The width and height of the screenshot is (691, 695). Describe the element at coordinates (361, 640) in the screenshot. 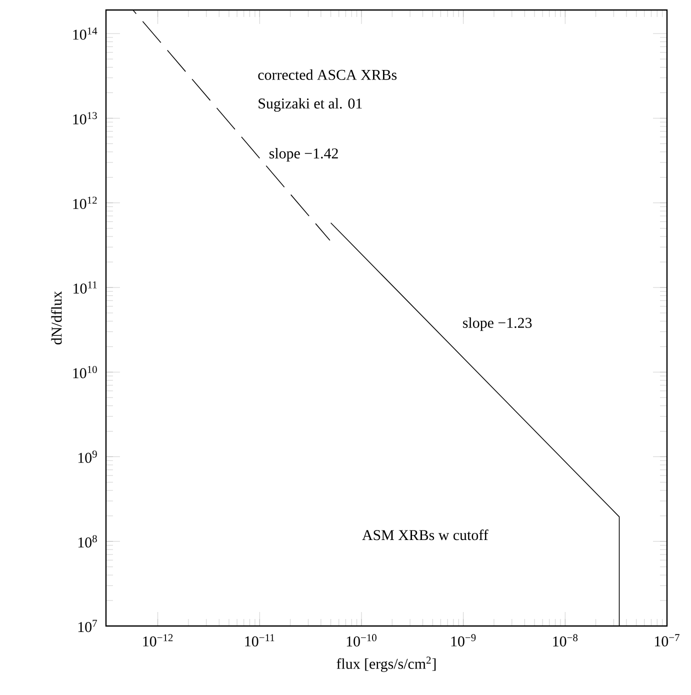

I see `x-tick-label: 10$^{−10}$` at that location.